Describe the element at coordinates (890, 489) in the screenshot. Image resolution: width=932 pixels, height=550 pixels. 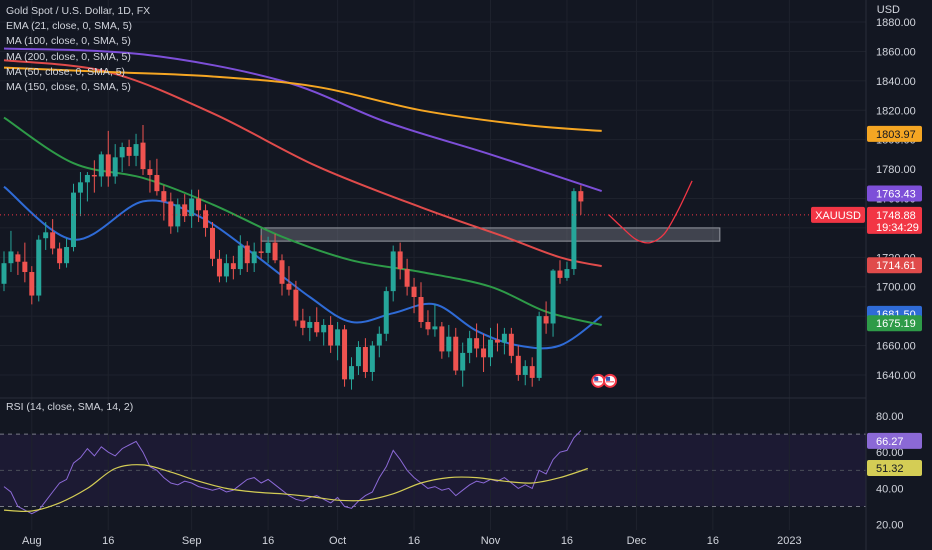
I see `rsi-tick-label: 40.00` at that location.